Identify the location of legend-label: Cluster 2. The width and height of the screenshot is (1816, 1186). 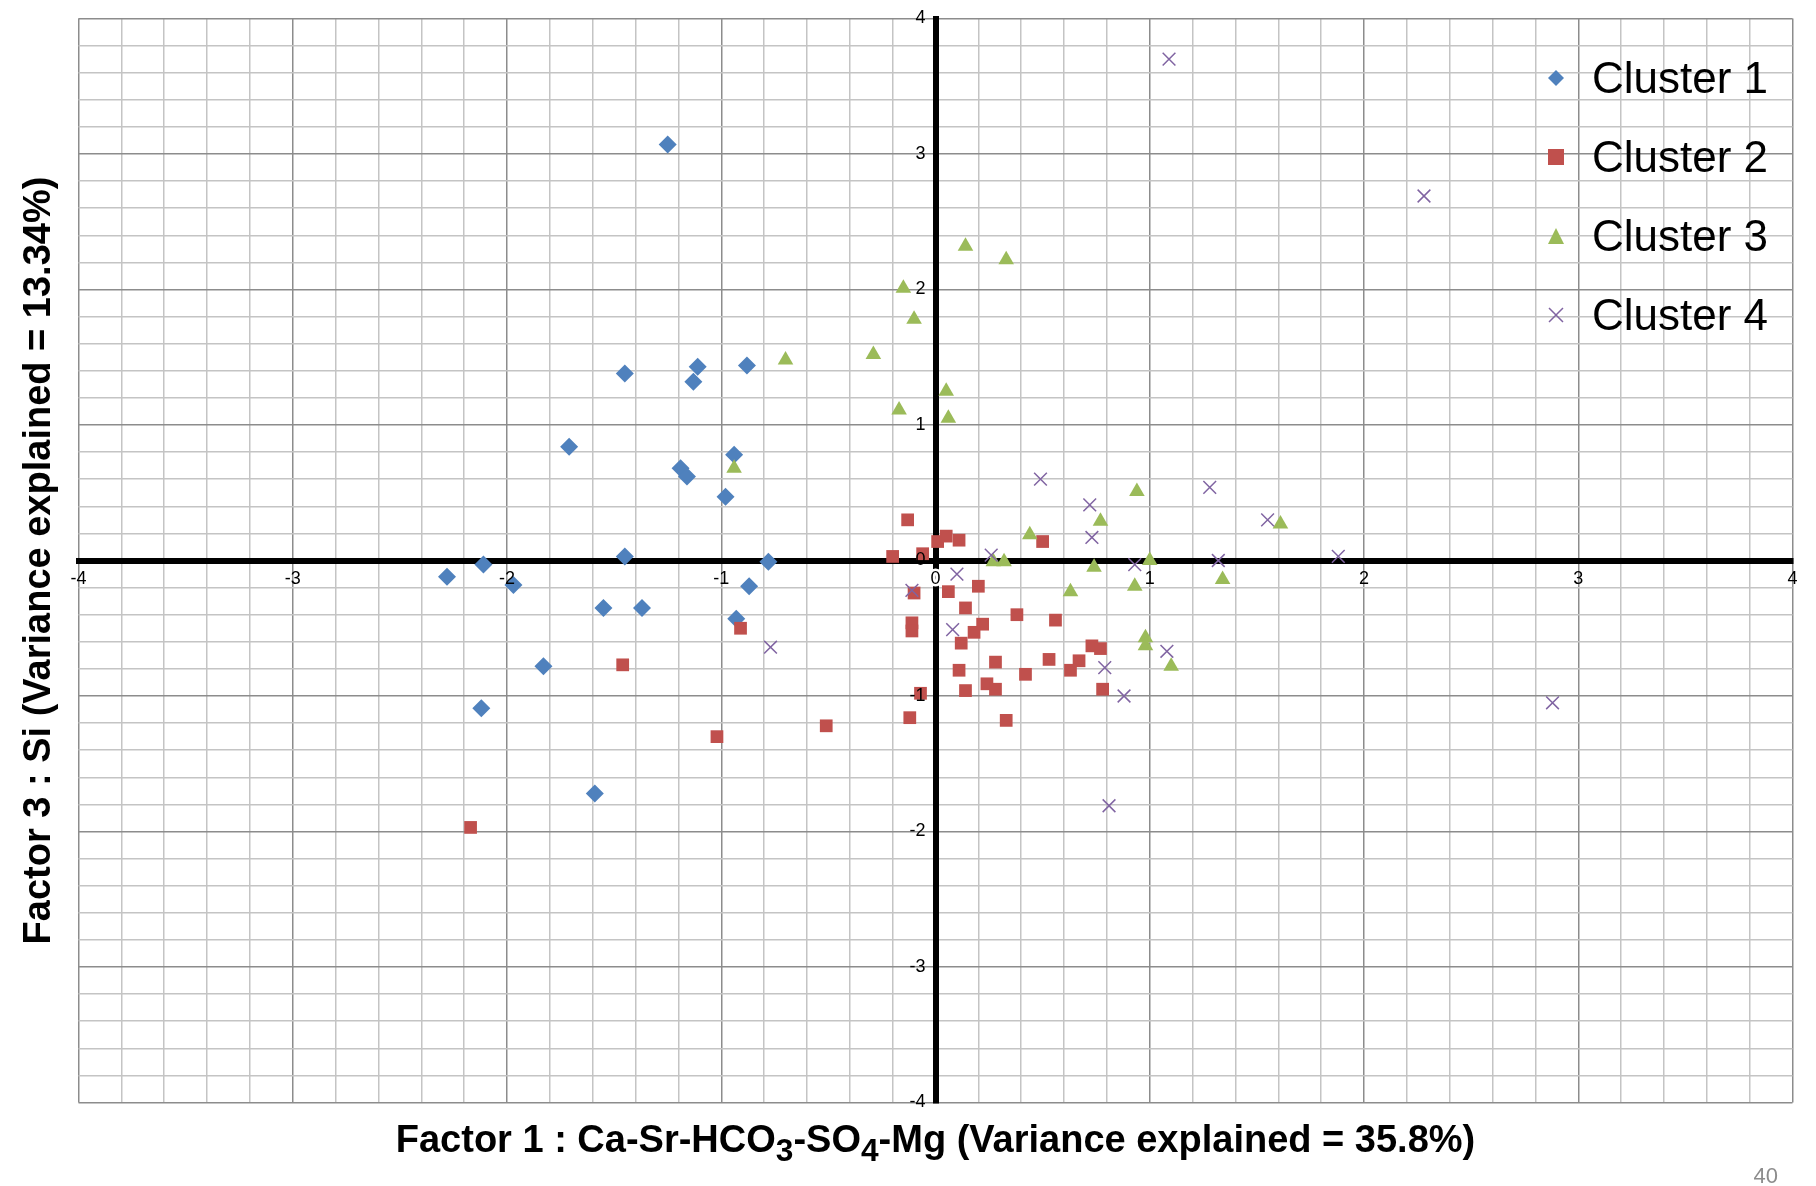
(1679, 156).